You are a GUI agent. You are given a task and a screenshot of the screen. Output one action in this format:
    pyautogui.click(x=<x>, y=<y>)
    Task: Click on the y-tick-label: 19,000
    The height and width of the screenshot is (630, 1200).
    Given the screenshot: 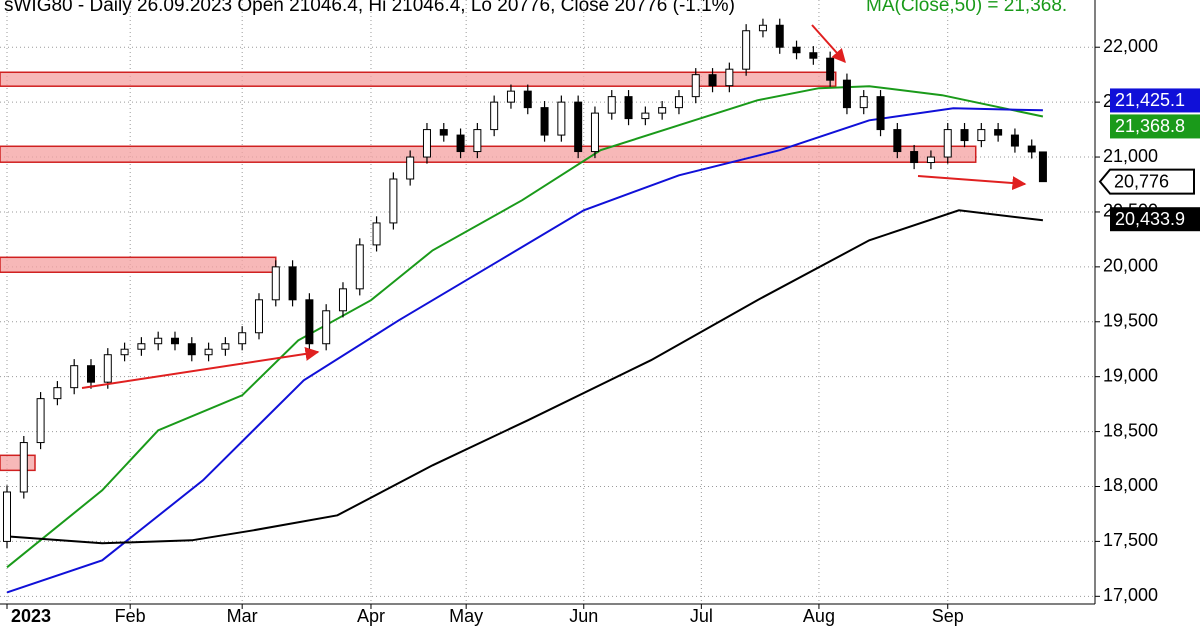 What is the action you would take?
    pyautogui.click(x=1130, y=375)
    